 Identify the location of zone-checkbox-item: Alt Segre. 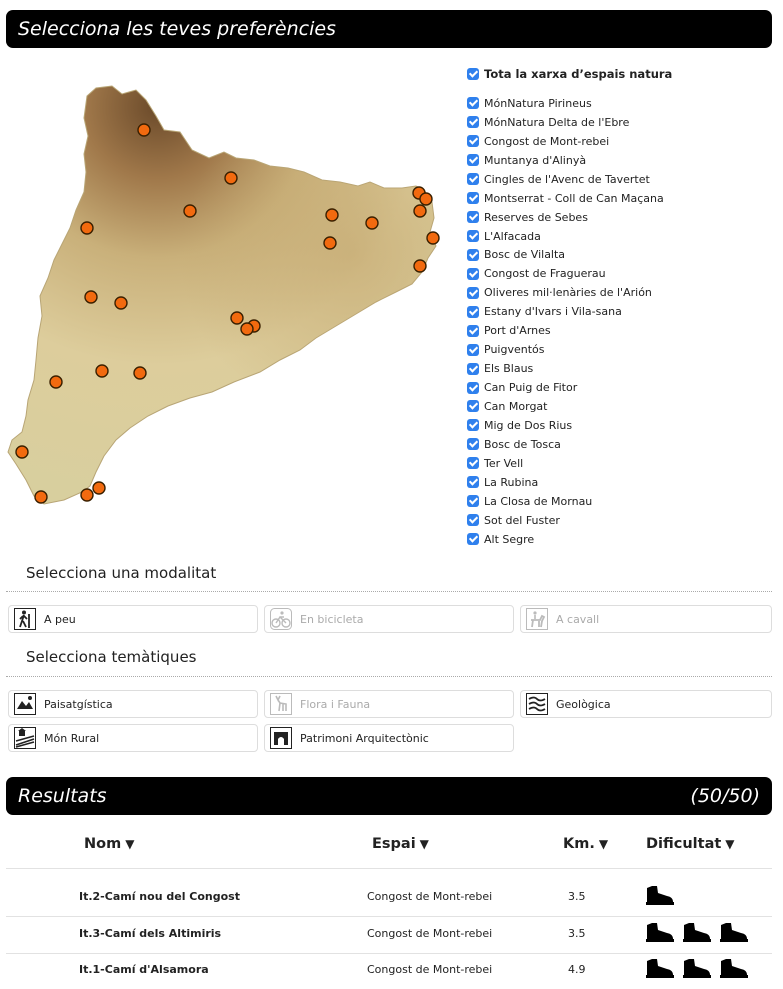
(617, 539).